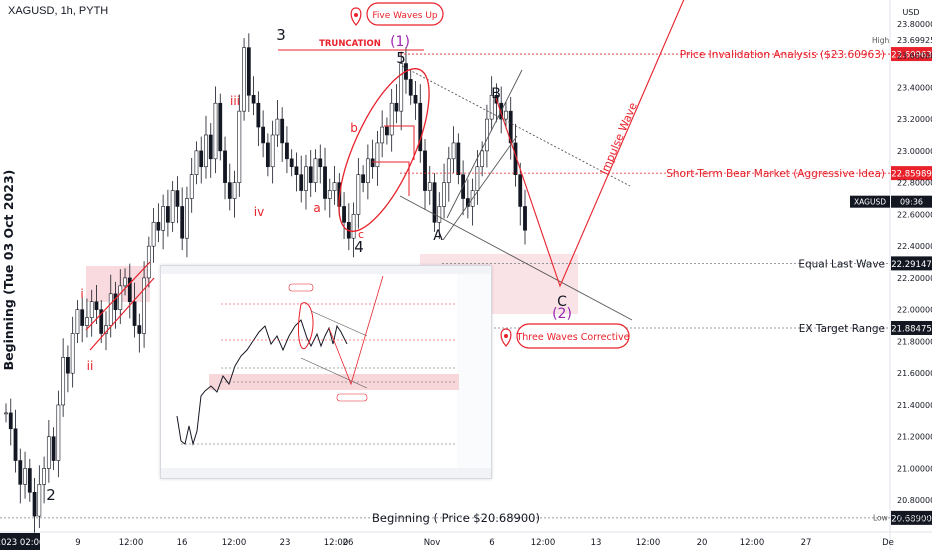  What do you see at coordinates (562, 314) in the screenshot?
I see `wave-label-w2_paren: (2)` at bounding box center [562, 314].